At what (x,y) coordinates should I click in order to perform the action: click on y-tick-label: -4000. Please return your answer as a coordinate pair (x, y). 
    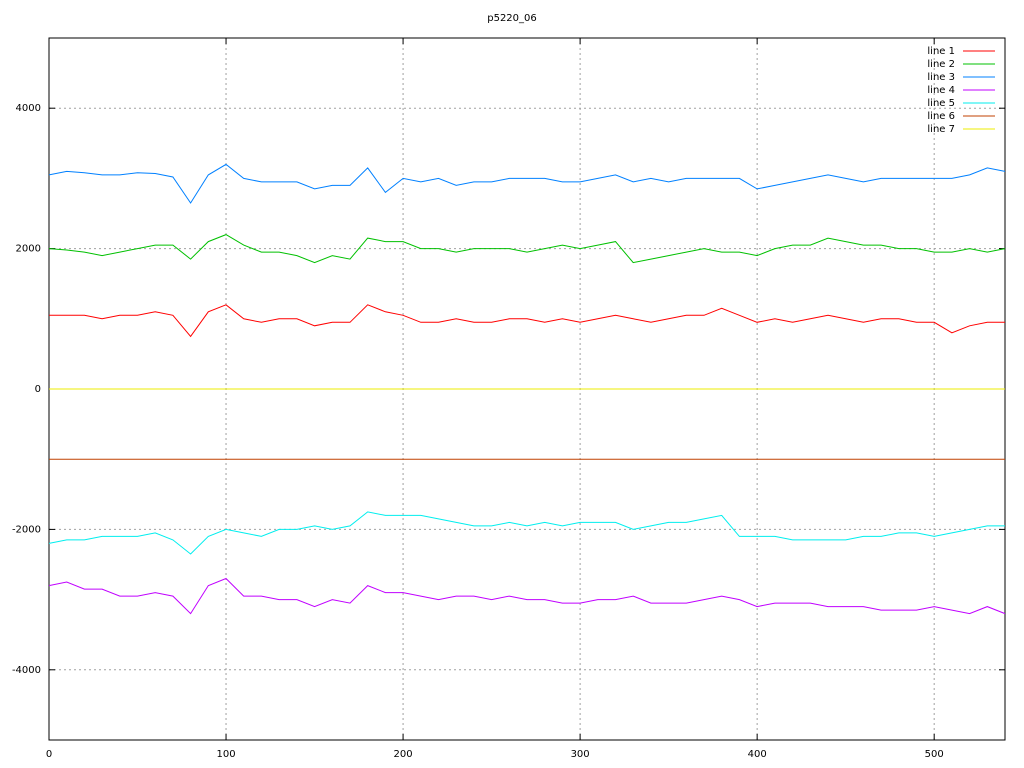
    Looking at the image, I should click on (26, 670).